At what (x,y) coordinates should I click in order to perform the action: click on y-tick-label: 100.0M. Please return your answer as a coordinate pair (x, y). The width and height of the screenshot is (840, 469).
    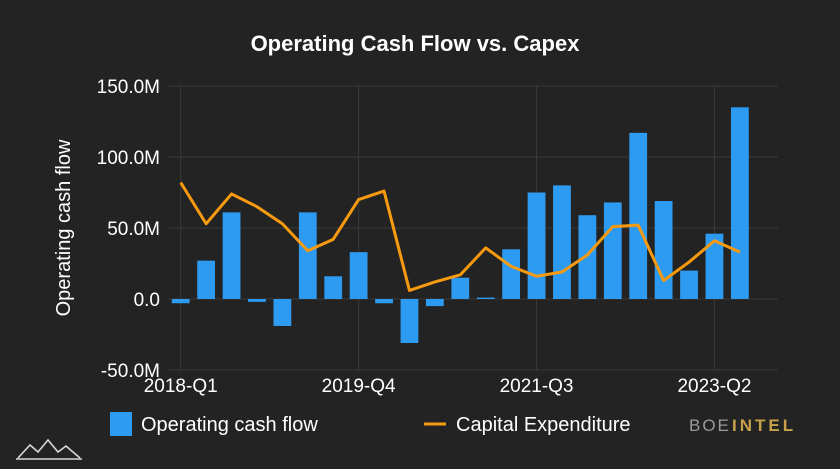
    Looking at the image, I should click on (128, 158).